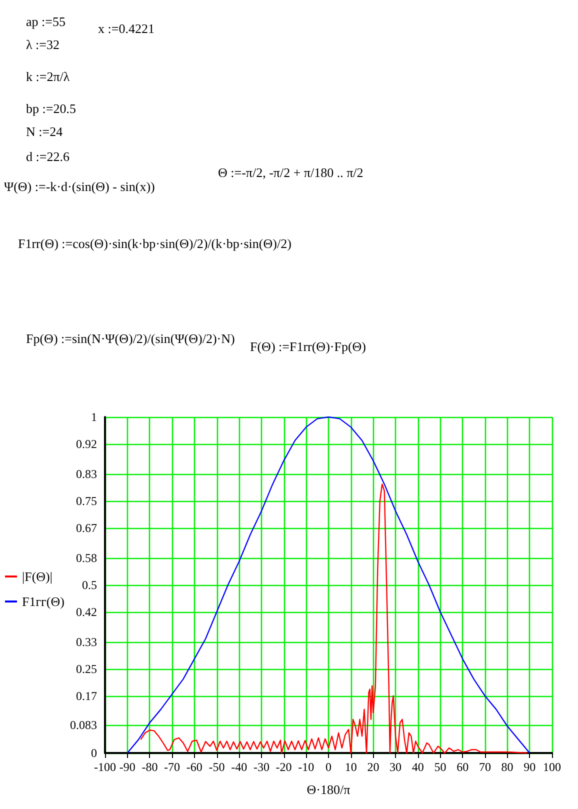  Describe the element at coordinates (83, 725) in the screenshot. I see `y-tick-label: 0.083` at that location.